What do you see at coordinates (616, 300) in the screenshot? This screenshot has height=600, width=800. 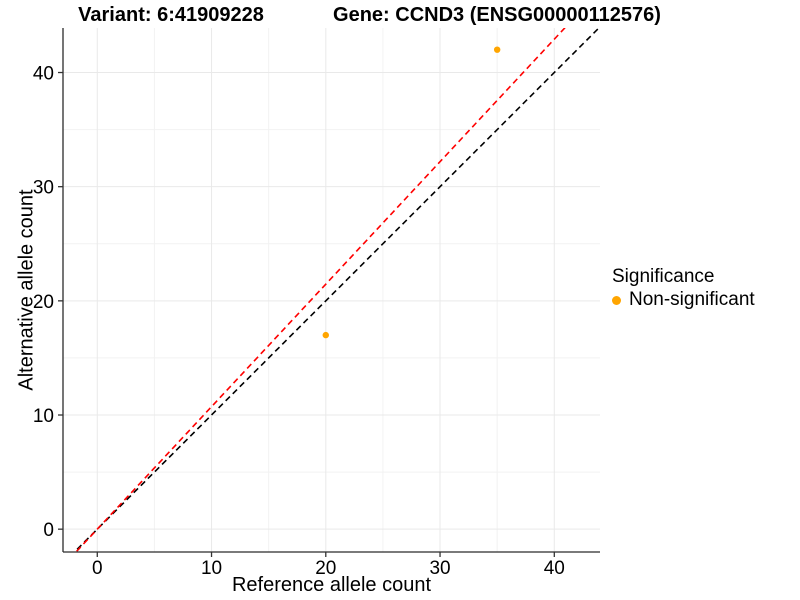 I see `legend-point-icon` at bounding box center [616, 300].